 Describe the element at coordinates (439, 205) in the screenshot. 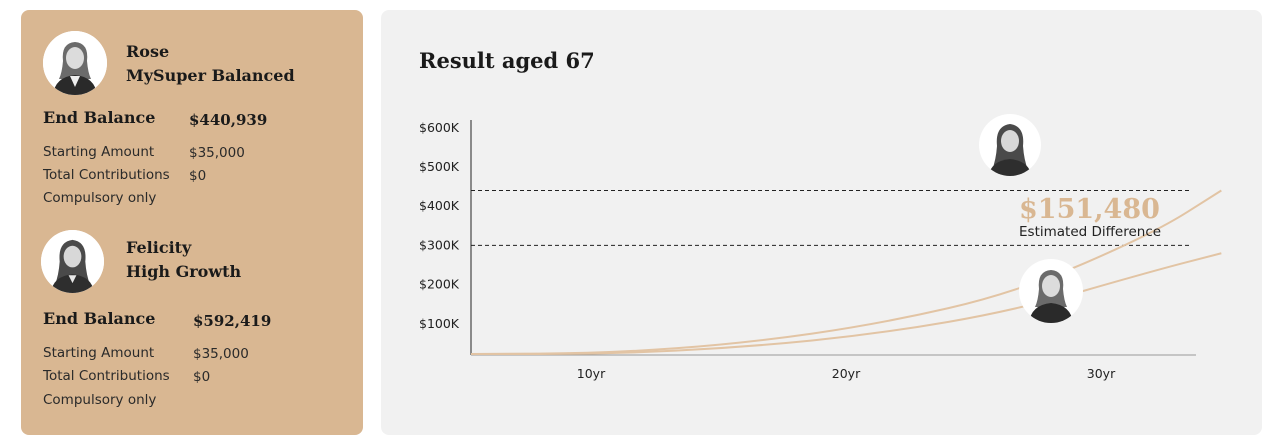

I see `y-tick-label: $400K` at that location.